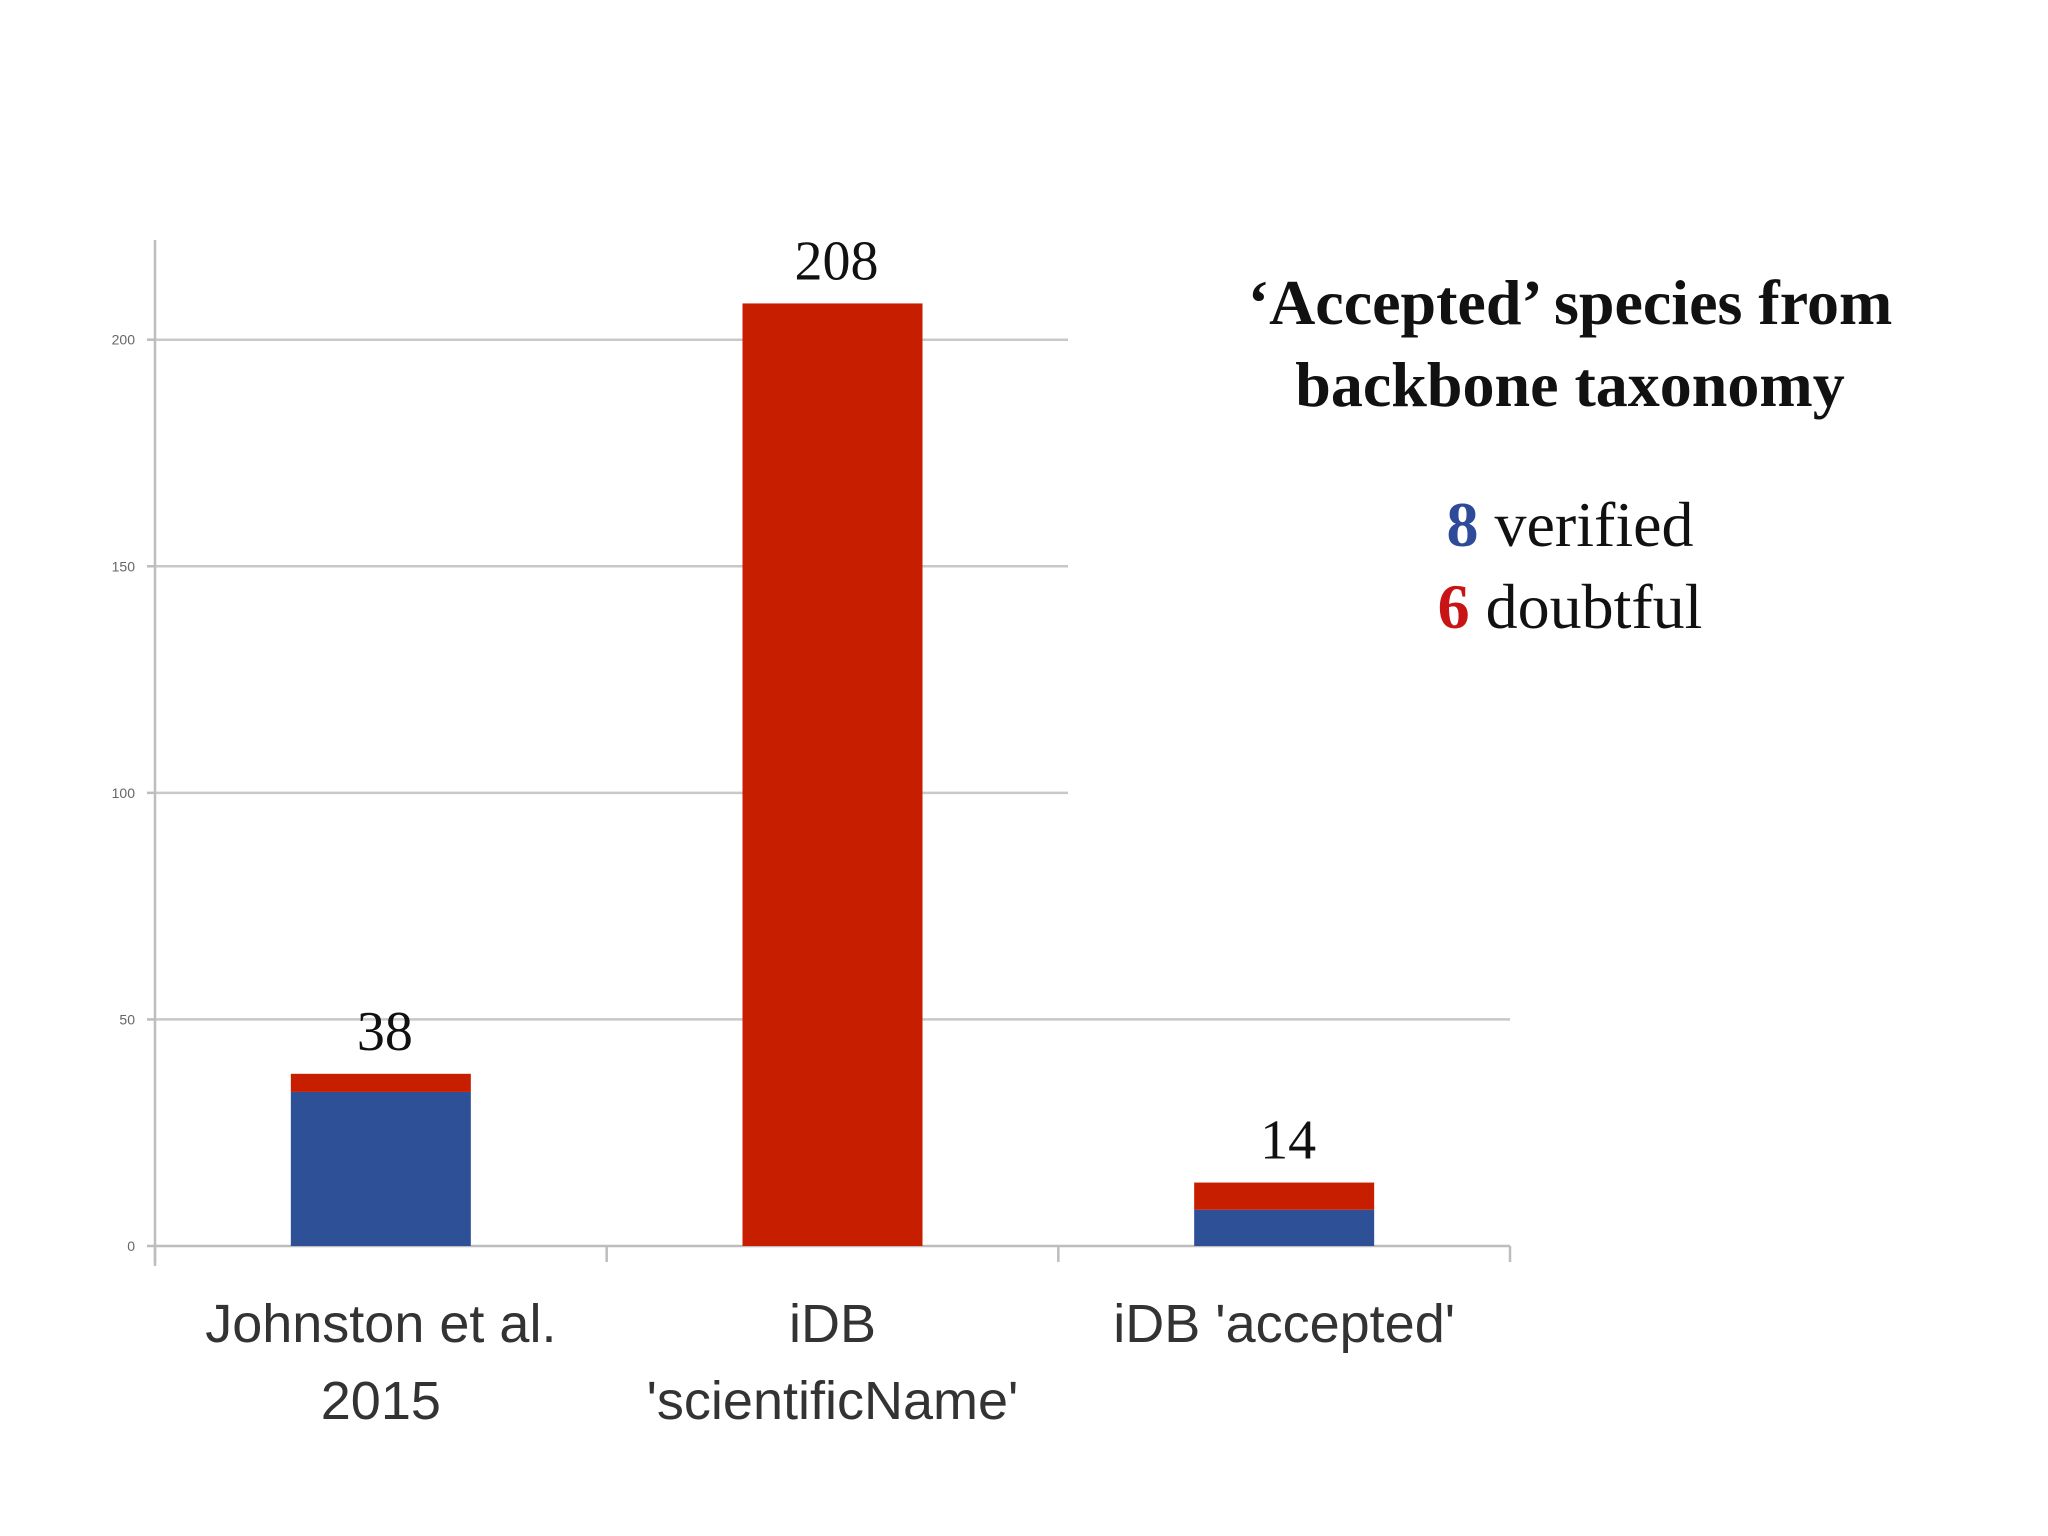  What do you see at coordinates (127, 1019) in the screenshot?
I see `y-tick-label-50: 50` at bounding box center [127, 1019].